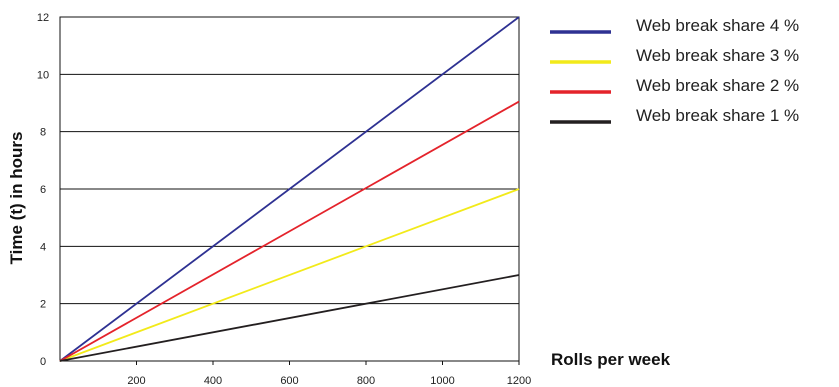  What do you see at coordinates (717, 55) in the screenshot?
I see `legend-label-2: Web break share 3 %` at bounding box center [717, 55].